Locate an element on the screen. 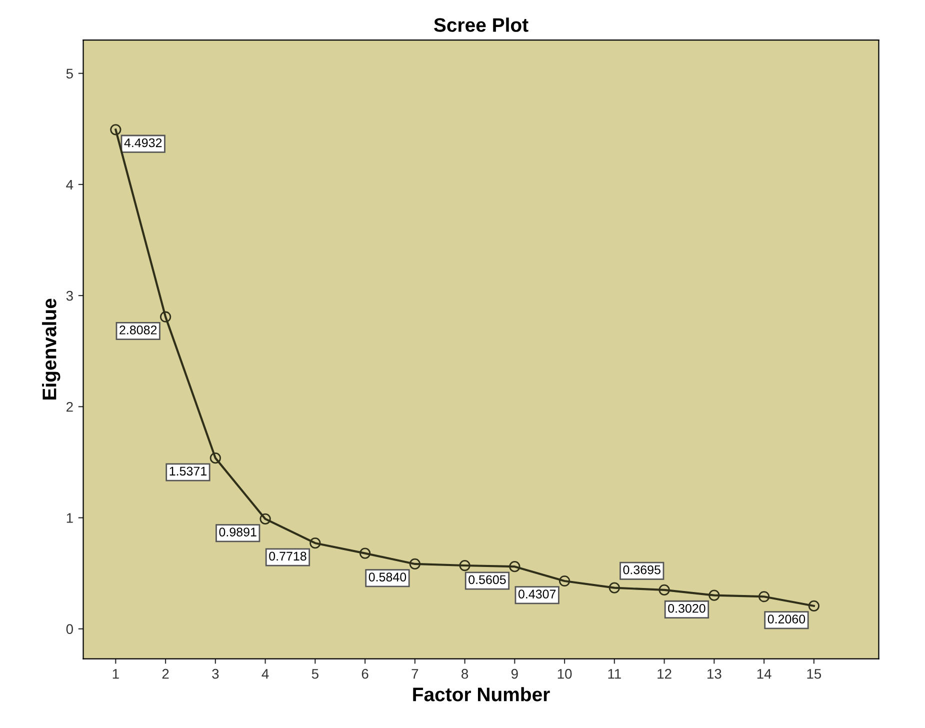  data-label: 4.4932 is located at coordinates (143, 143).